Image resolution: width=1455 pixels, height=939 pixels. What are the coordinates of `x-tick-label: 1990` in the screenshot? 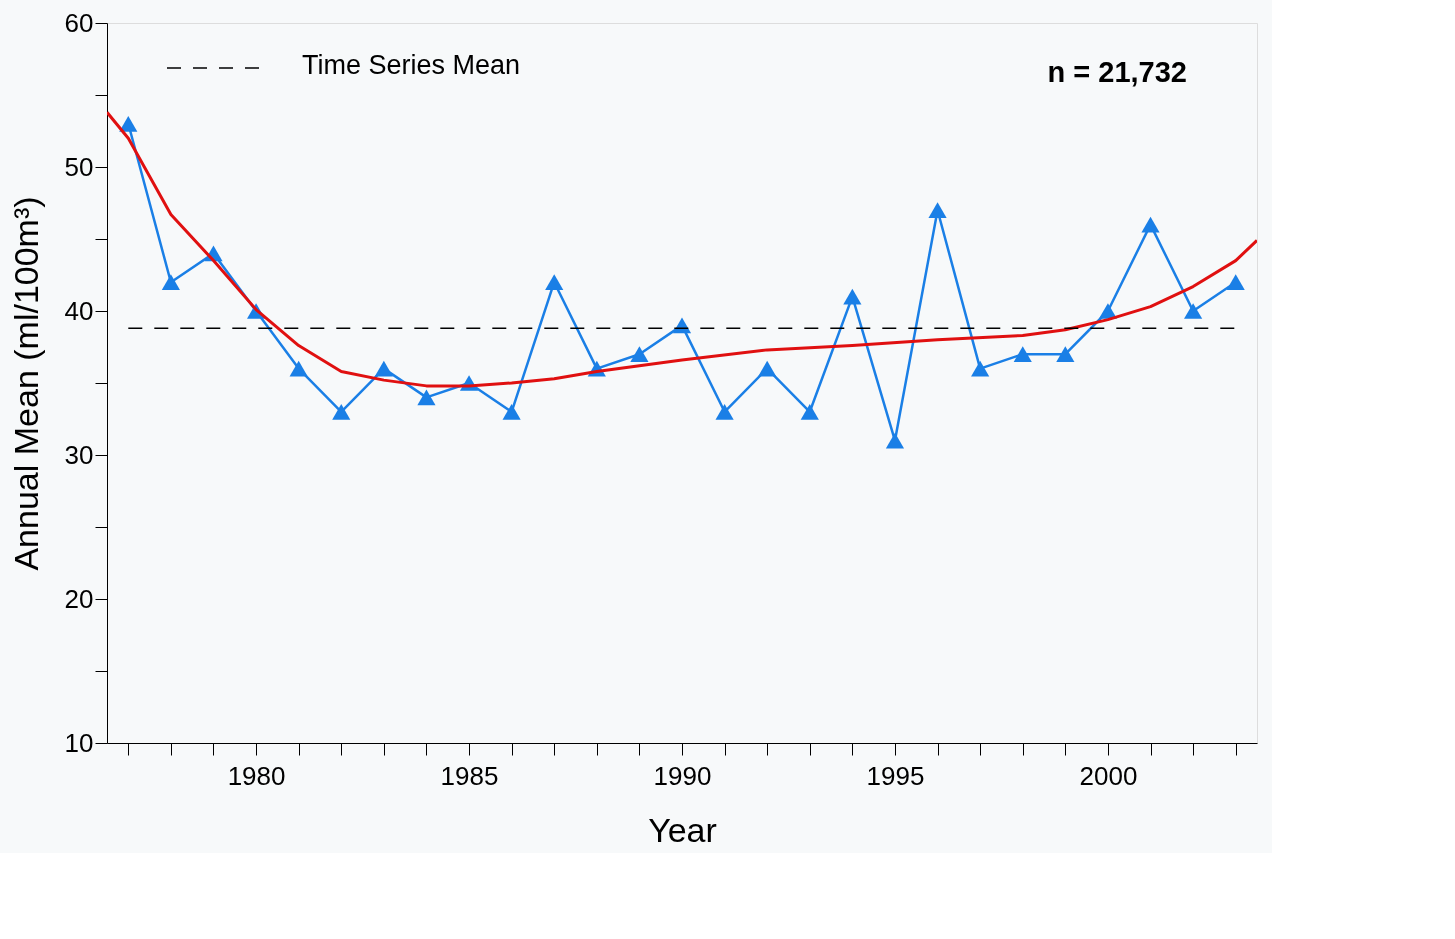 It's located at (682, 775).